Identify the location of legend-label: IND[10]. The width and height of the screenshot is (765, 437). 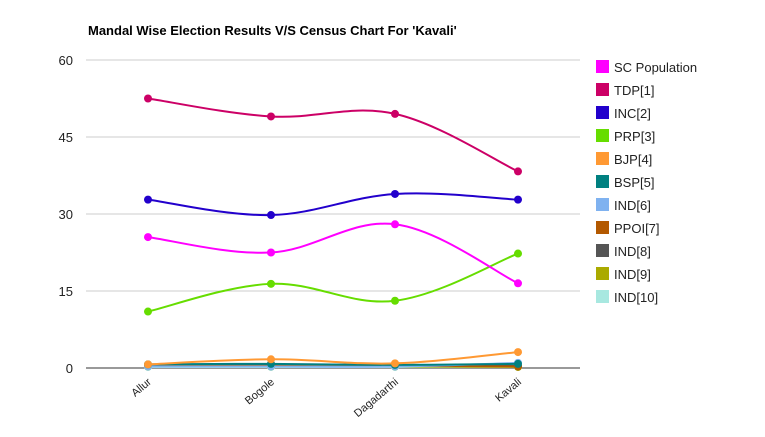
(636, 297).